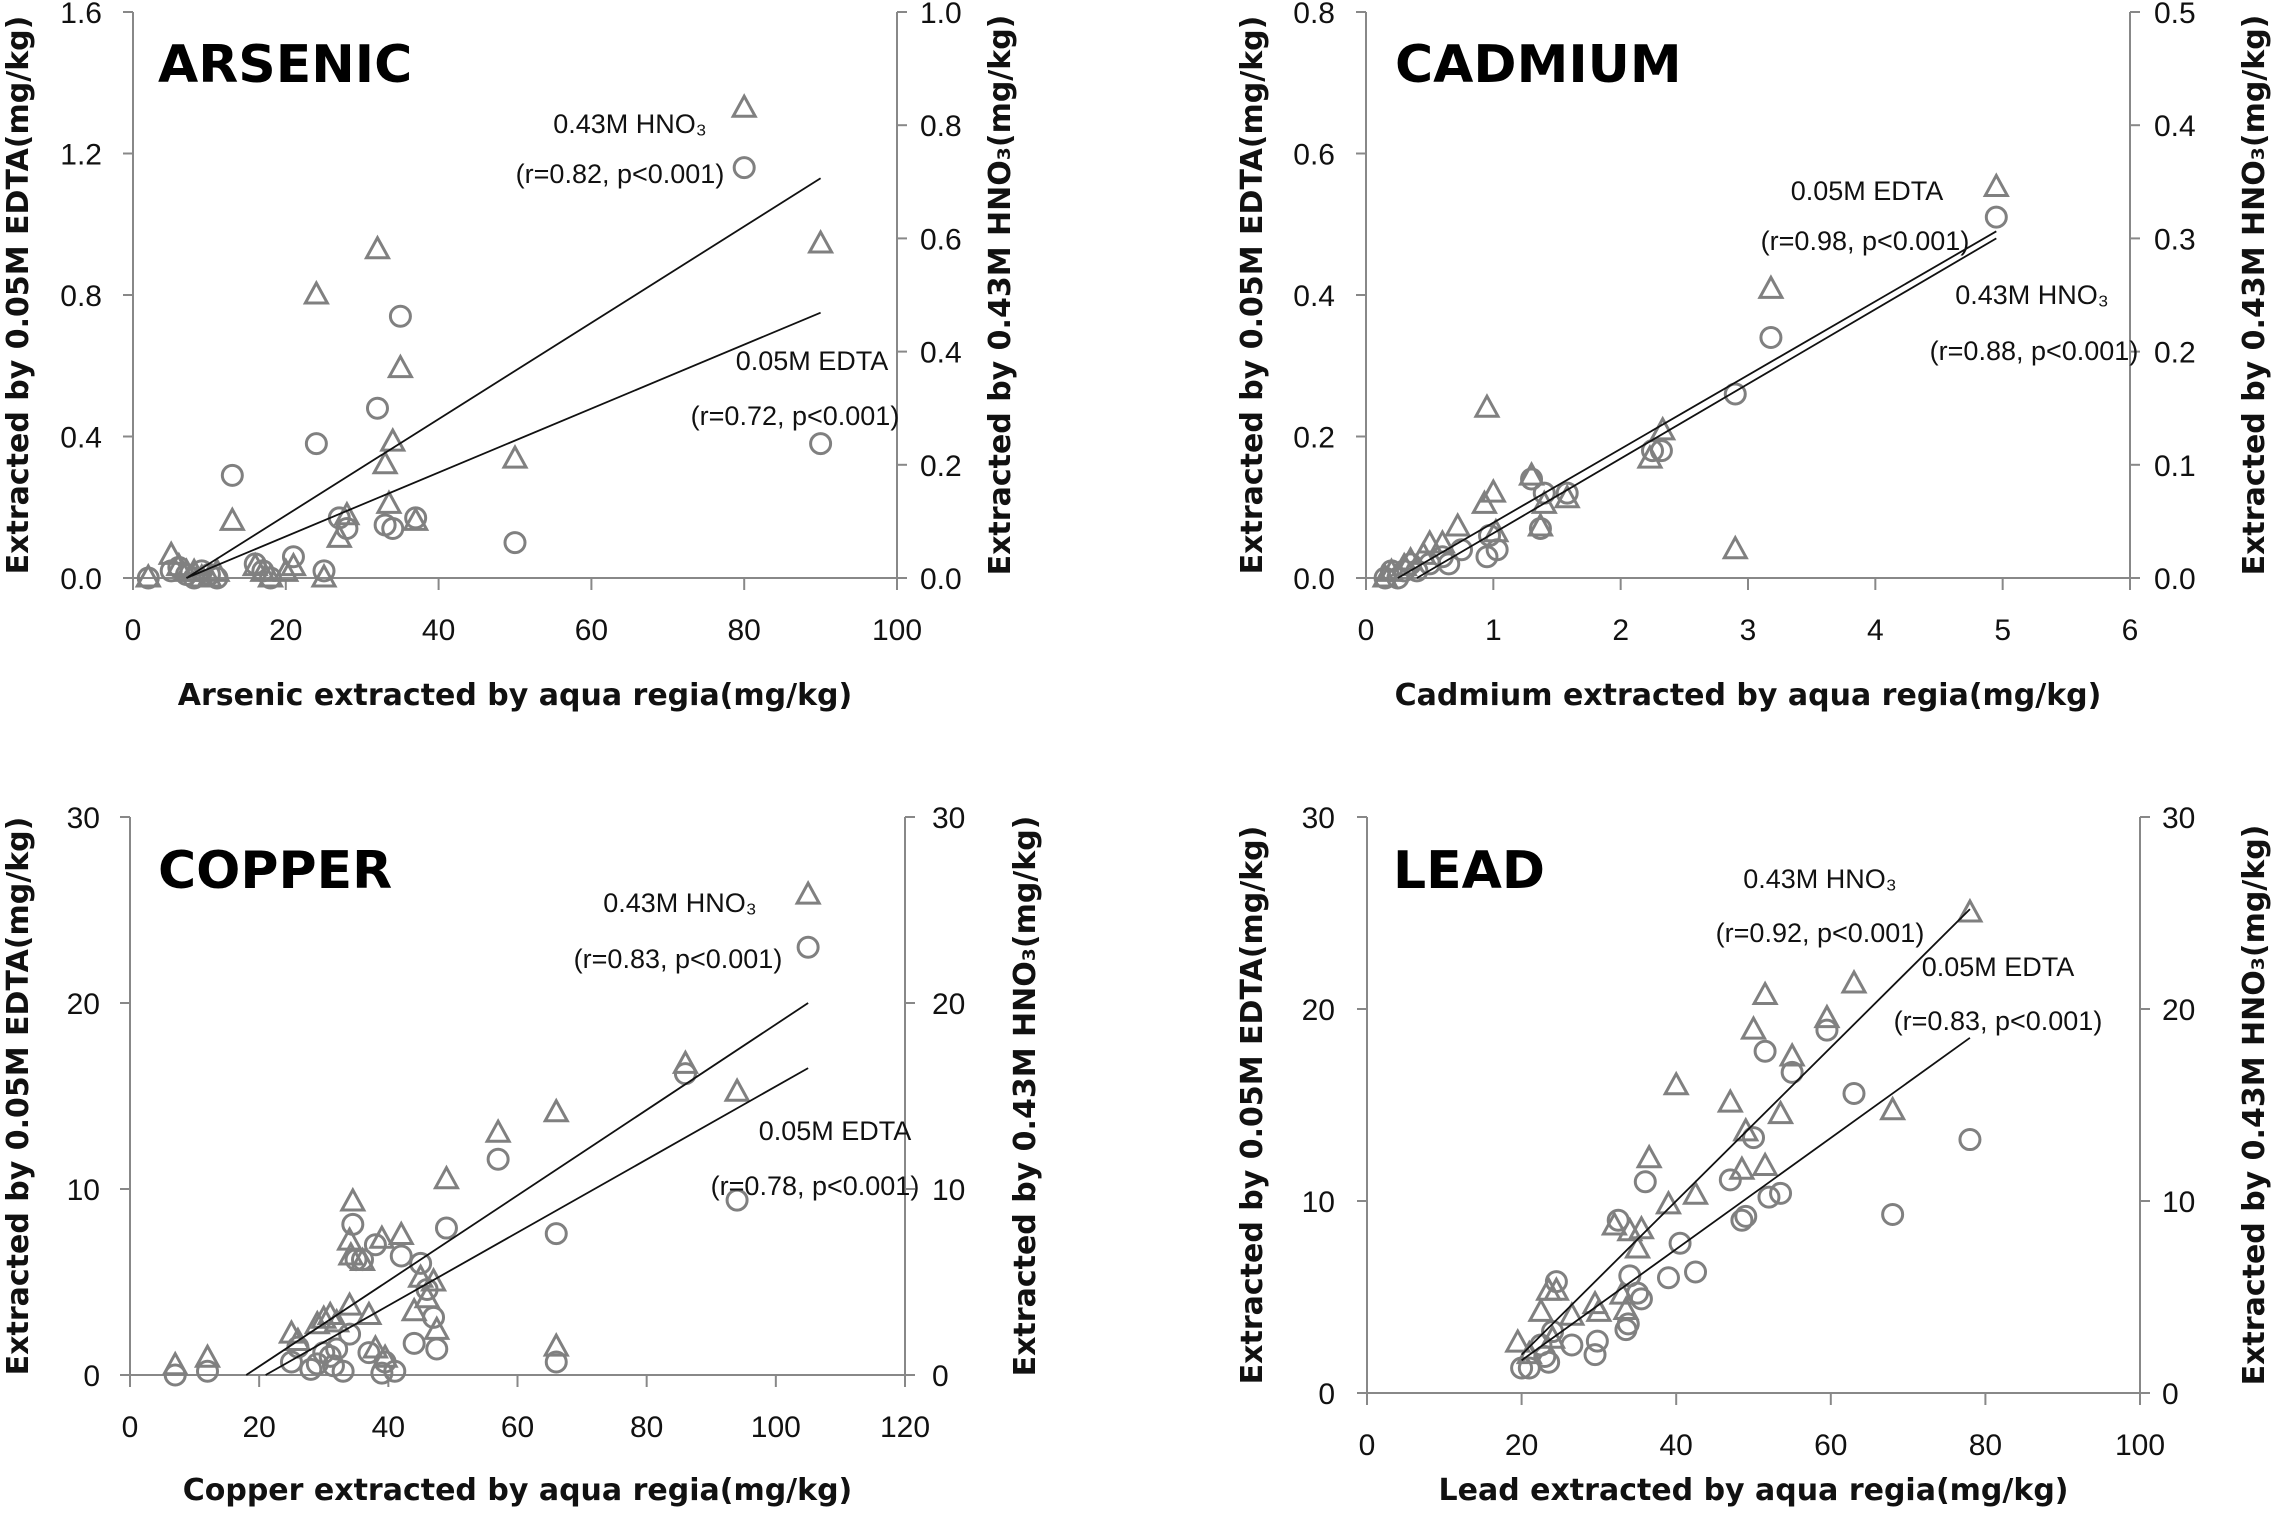 This screenshot has height=1531, width=2283. Describe the element at coordinates (1748, 695) in the screenshot. I see `x-axis-title: Cadmium extracted by aqua regia(mg/kg)` at that location.